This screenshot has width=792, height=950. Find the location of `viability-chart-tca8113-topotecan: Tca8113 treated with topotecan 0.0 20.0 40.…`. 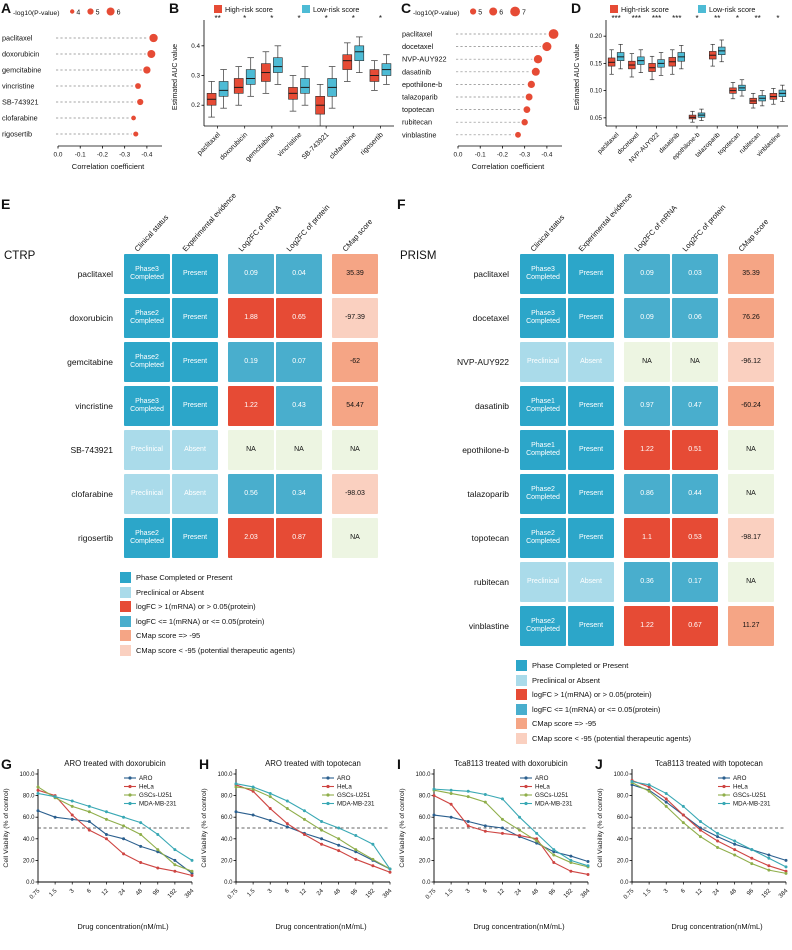

viability-chart-tca8113-topotecan: Tca8113 treated with topotecan 0.0 20.0 40.… is located at coordinates (693, 853).